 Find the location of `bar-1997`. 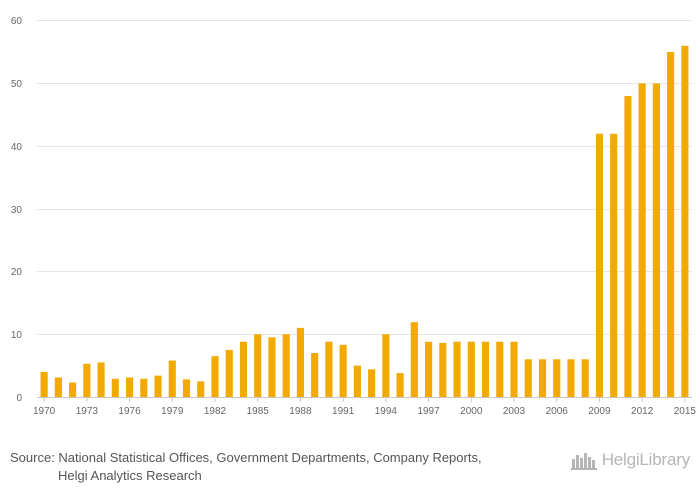

bar-1997 is located at coordinates (429, 369).